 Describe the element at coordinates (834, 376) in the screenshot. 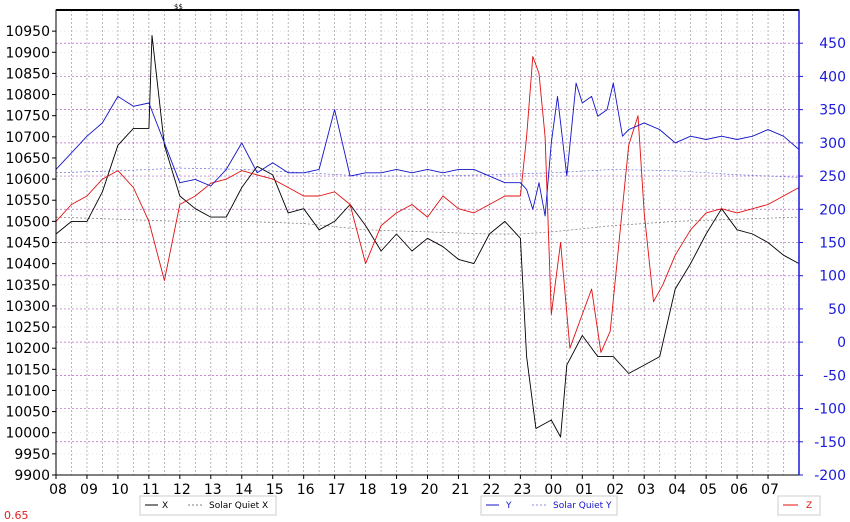

I see `right-tick-label: -50` at that location.